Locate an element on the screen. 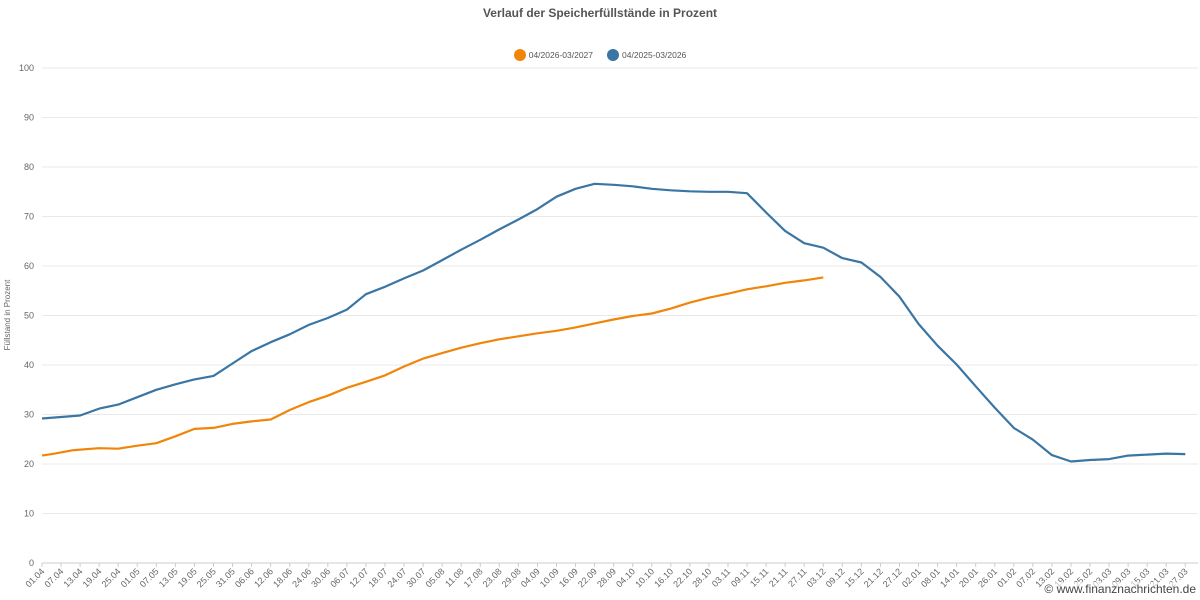  legend-label-series-1: 04/2026-03/2027 is located at coordinates (560, 55).